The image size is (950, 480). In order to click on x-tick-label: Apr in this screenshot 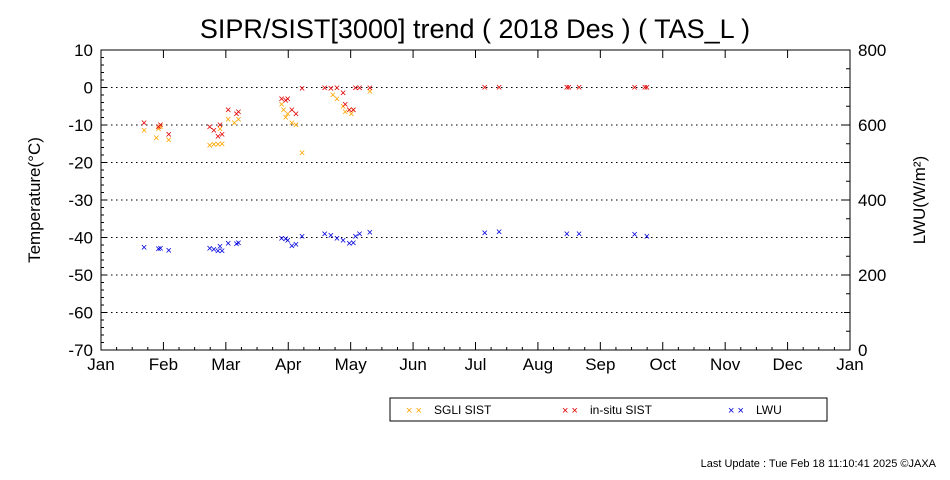, I will do `click(288, 364)`.